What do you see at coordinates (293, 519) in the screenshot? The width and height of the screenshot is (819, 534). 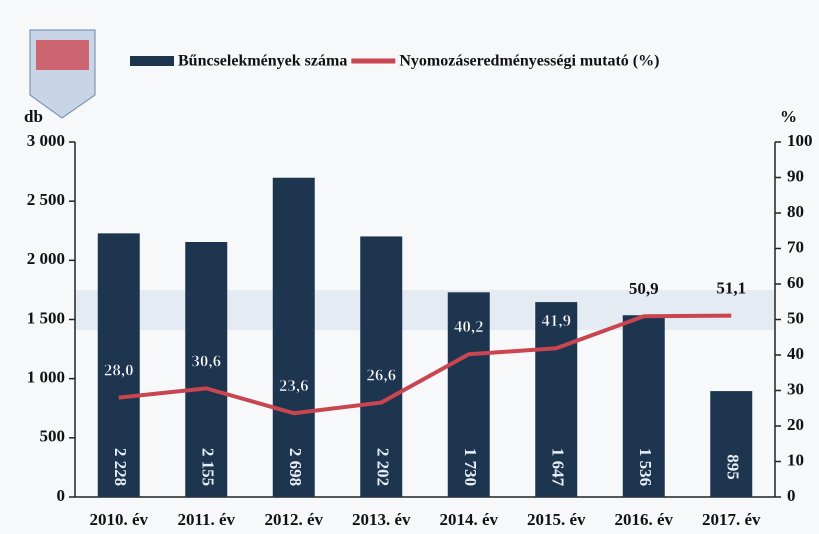 I see `x-tick-label: 2012. év` at bounding box center [293, 519].